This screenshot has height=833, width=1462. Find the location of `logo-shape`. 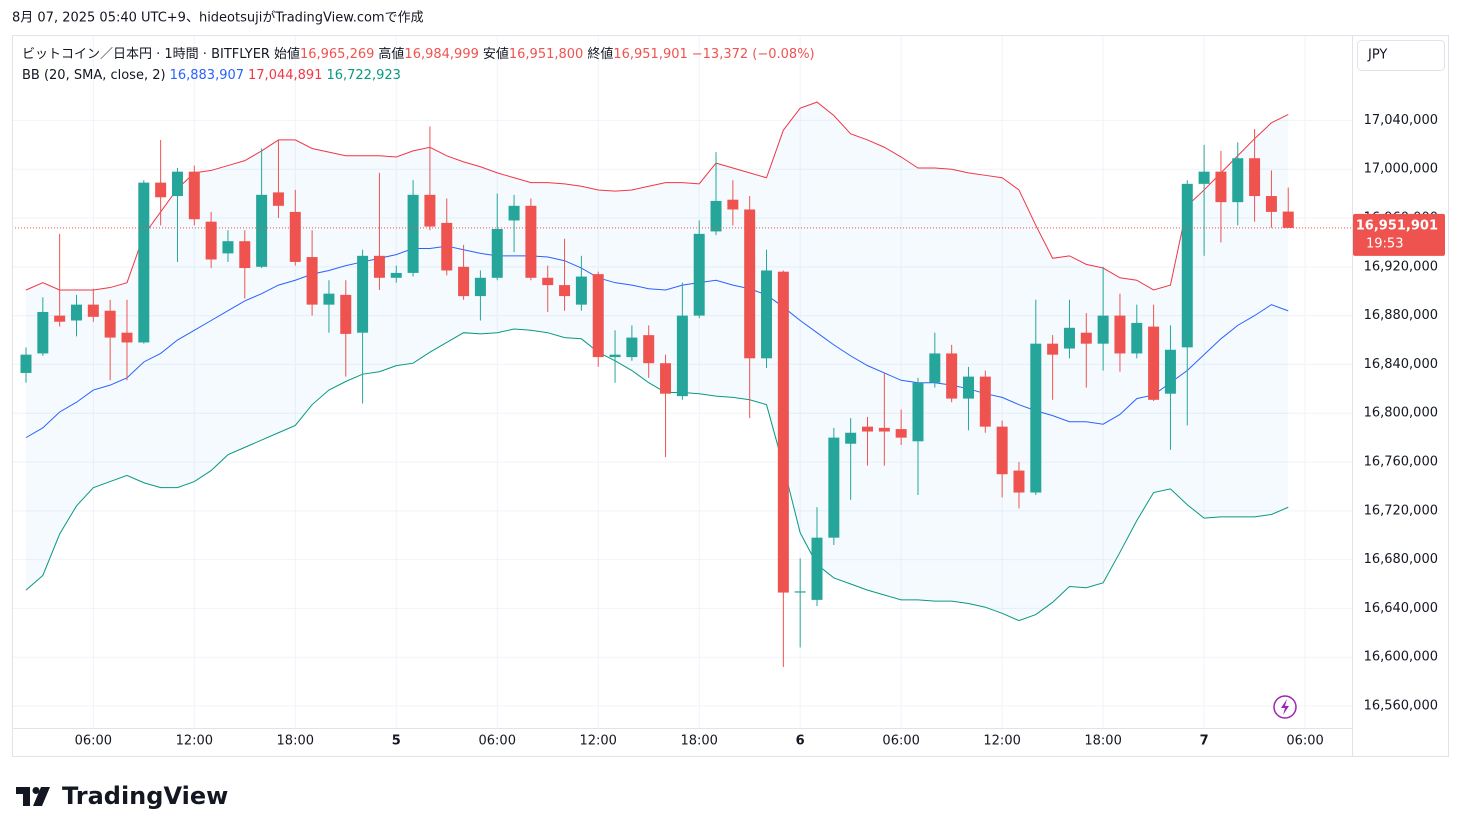

logo-shape is located at coordinates (23, 796).